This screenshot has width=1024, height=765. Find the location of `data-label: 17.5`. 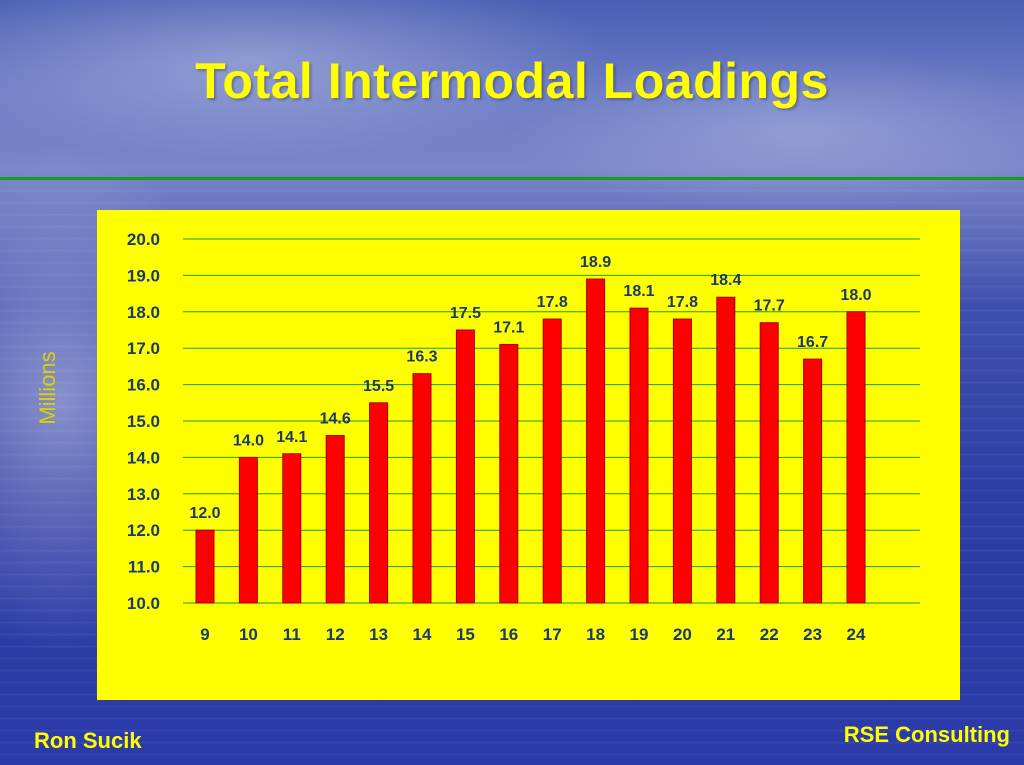

data-label: 17.5 is located at coordinates (465, 313).